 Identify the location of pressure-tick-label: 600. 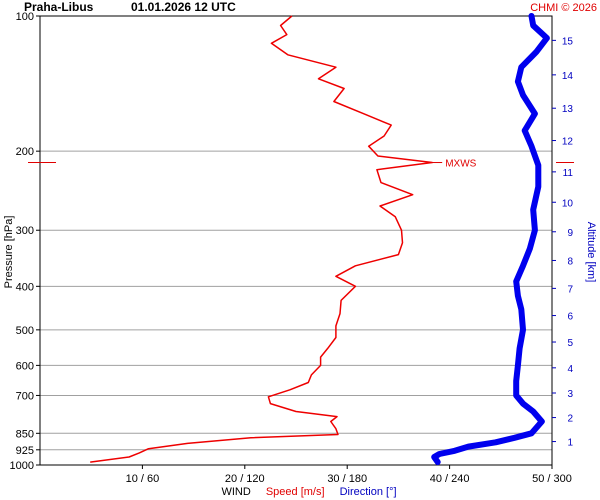
(25, 366).